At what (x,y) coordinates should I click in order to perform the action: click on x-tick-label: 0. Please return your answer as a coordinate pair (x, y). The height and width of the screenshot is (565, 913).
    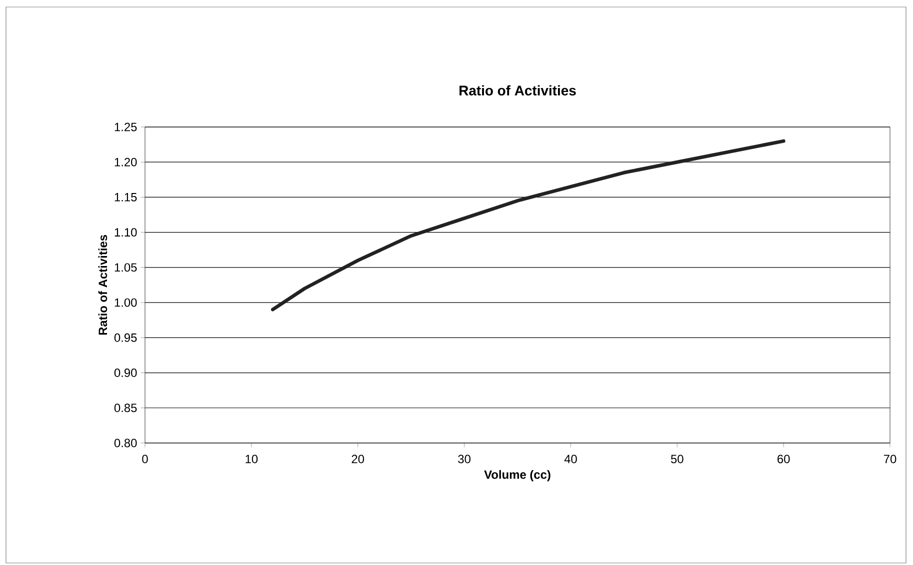
    Looking at the image, I should click on (145, 459).